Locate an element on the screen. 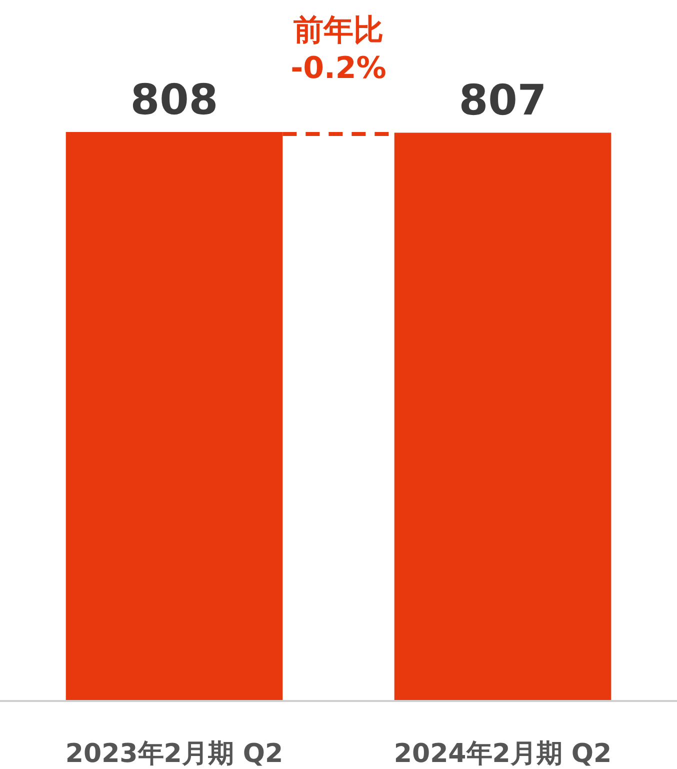  ref-line-label: 前年比 -0.2% is located at coordinates (338, 49).